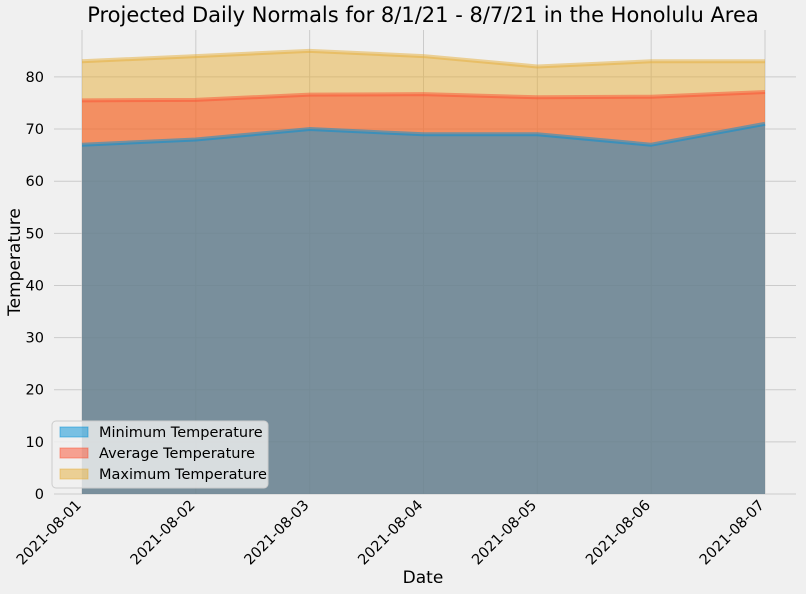 The image size is (806, 594). I want to click on x-tick-label: 2021-08-07, so click(732, 533).